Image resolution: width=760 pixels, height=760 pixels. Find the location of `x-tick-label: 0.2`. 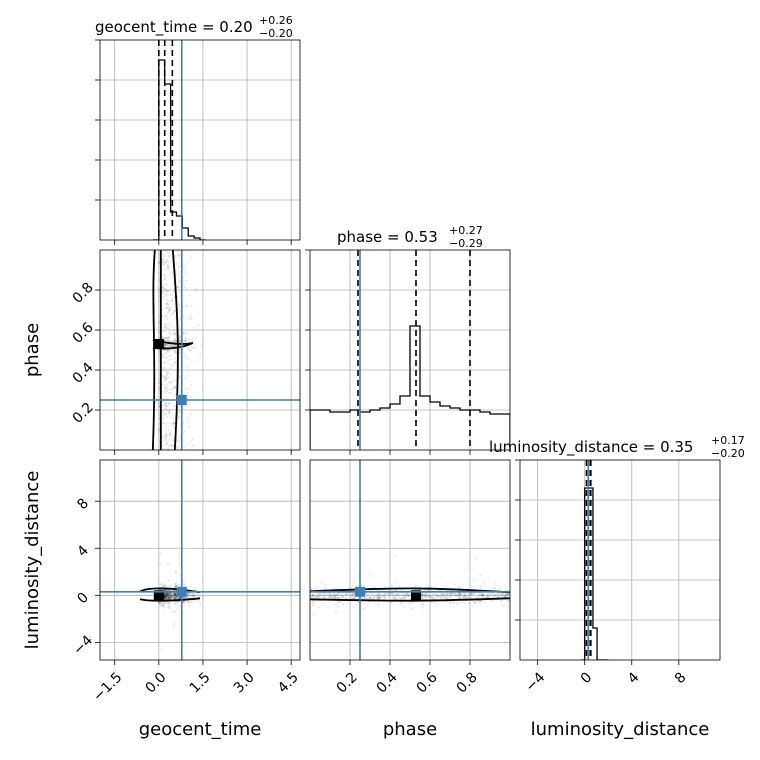

x-tick-label: 0.2 is located at coordinates (347, 682).